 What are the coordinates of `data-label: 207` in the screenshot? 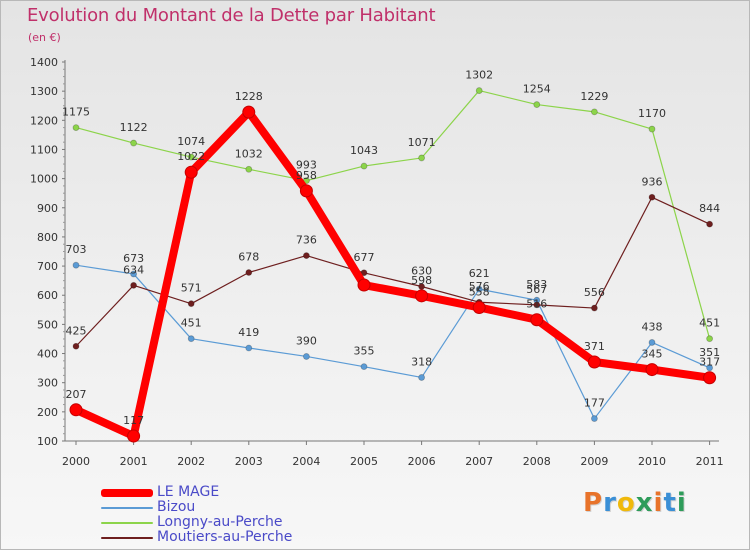 It's located at (76, 394).